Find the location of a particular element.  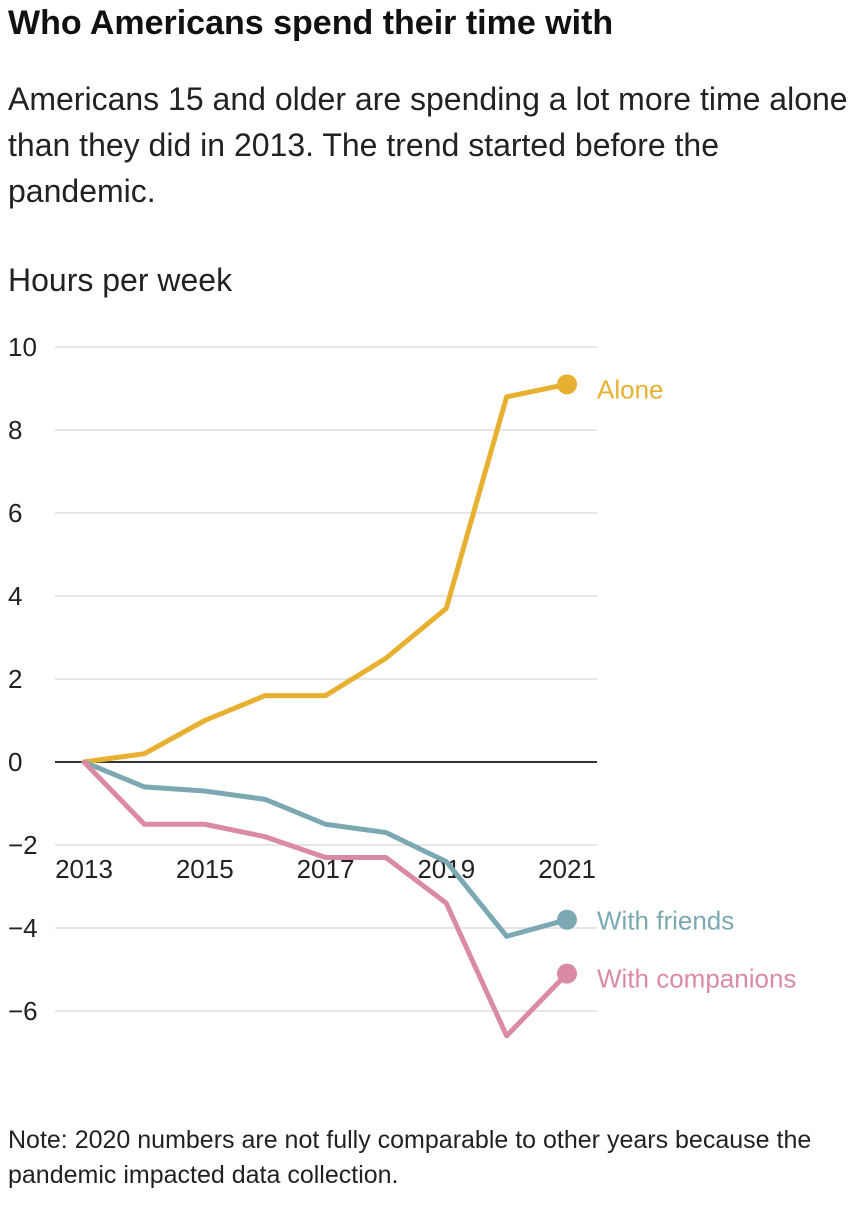

y-tick-label: 0 is located at coordinates (15, 762).